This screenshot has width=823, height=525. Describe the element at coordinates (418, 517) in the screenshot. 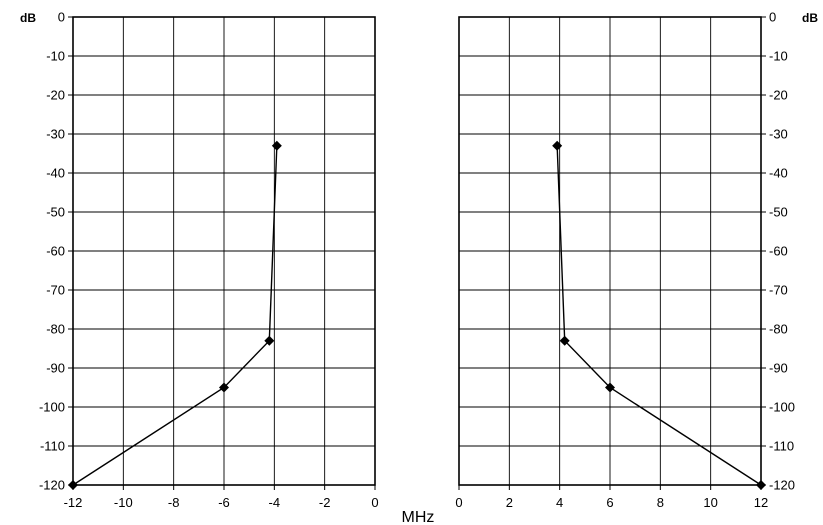

I see `x-axis-unit-label: MHz` at that location.